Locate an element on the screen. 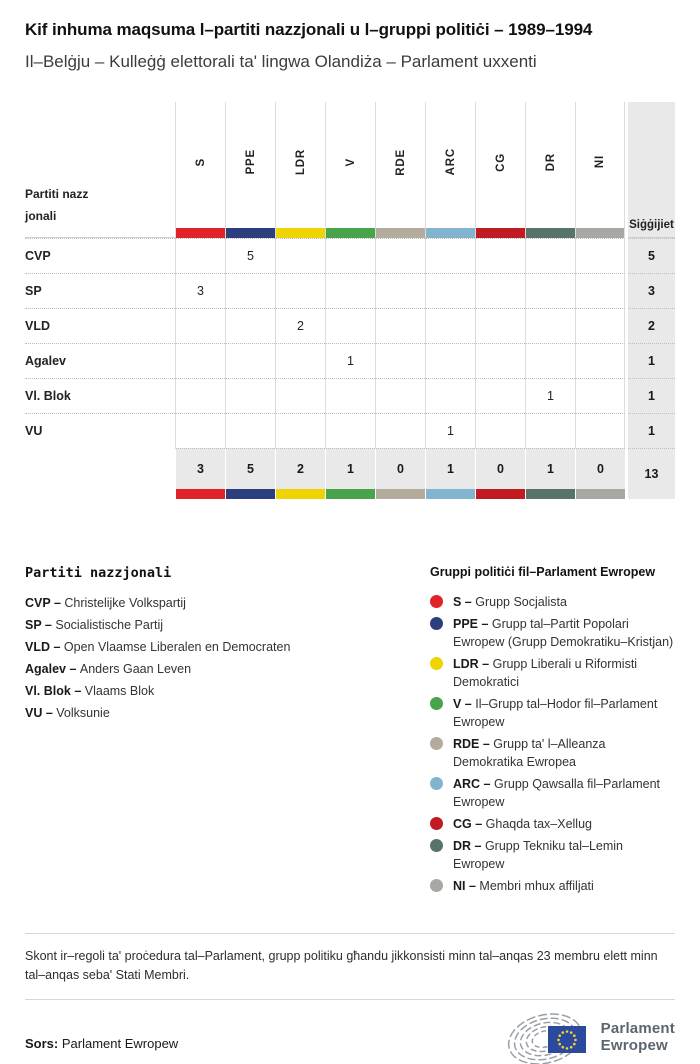 Image resolution: width=700 pixels, height=1064 pixels. source-line: Sors: Parlament Ewropew is located at coordinates (101, 1043).